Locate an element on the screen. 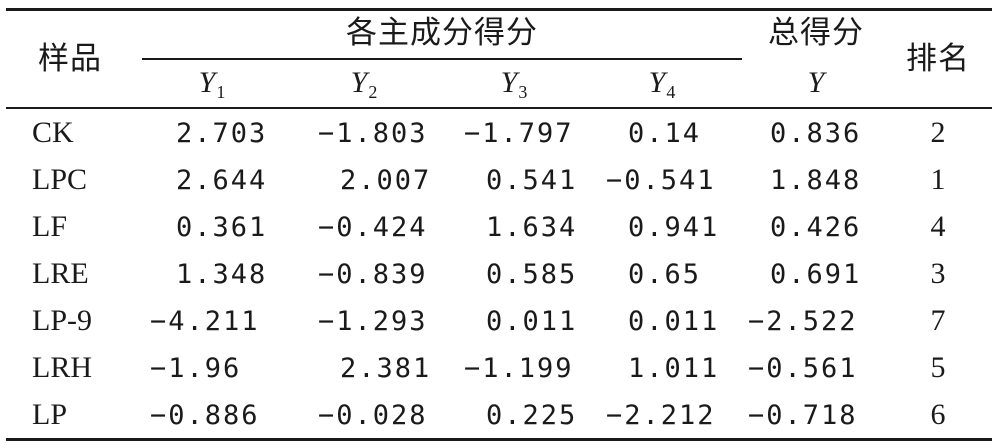 Image resolution: width=992 pixels, height=448 pixels. rank-value: 4 is located at coordinates (938, 226).